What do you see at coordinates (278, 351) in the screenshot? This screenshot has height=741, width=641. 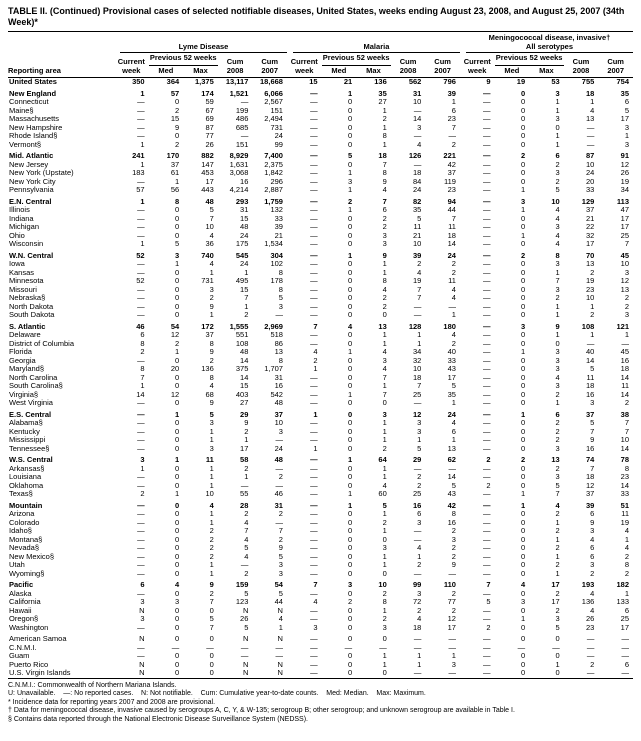 I see `value-cell: 13` at bounding box center [278, 351].